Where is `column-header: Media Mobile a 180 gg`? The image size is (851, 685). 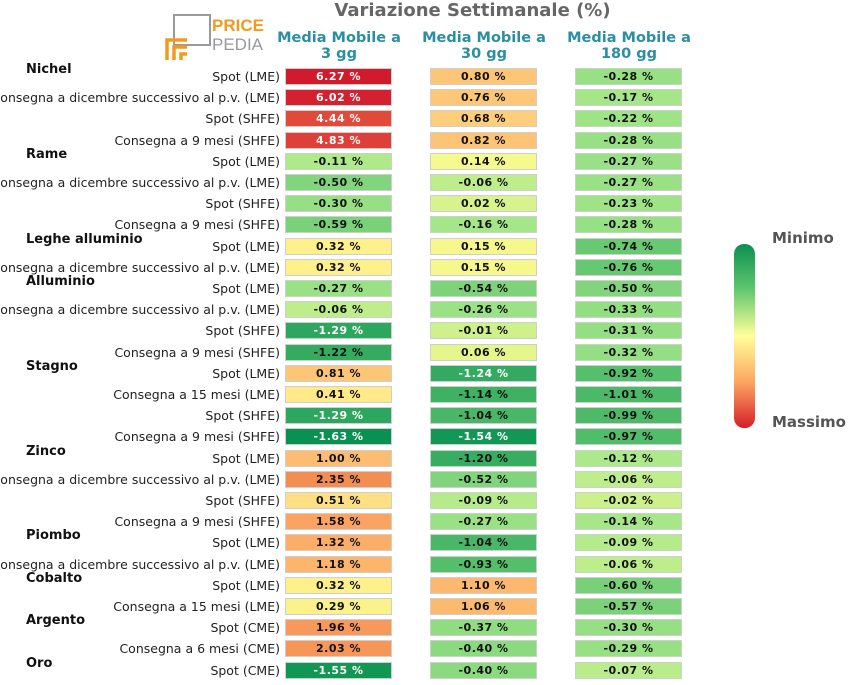
column-header: Media Mobile a 180 gg is located at coordinates (629, 46).